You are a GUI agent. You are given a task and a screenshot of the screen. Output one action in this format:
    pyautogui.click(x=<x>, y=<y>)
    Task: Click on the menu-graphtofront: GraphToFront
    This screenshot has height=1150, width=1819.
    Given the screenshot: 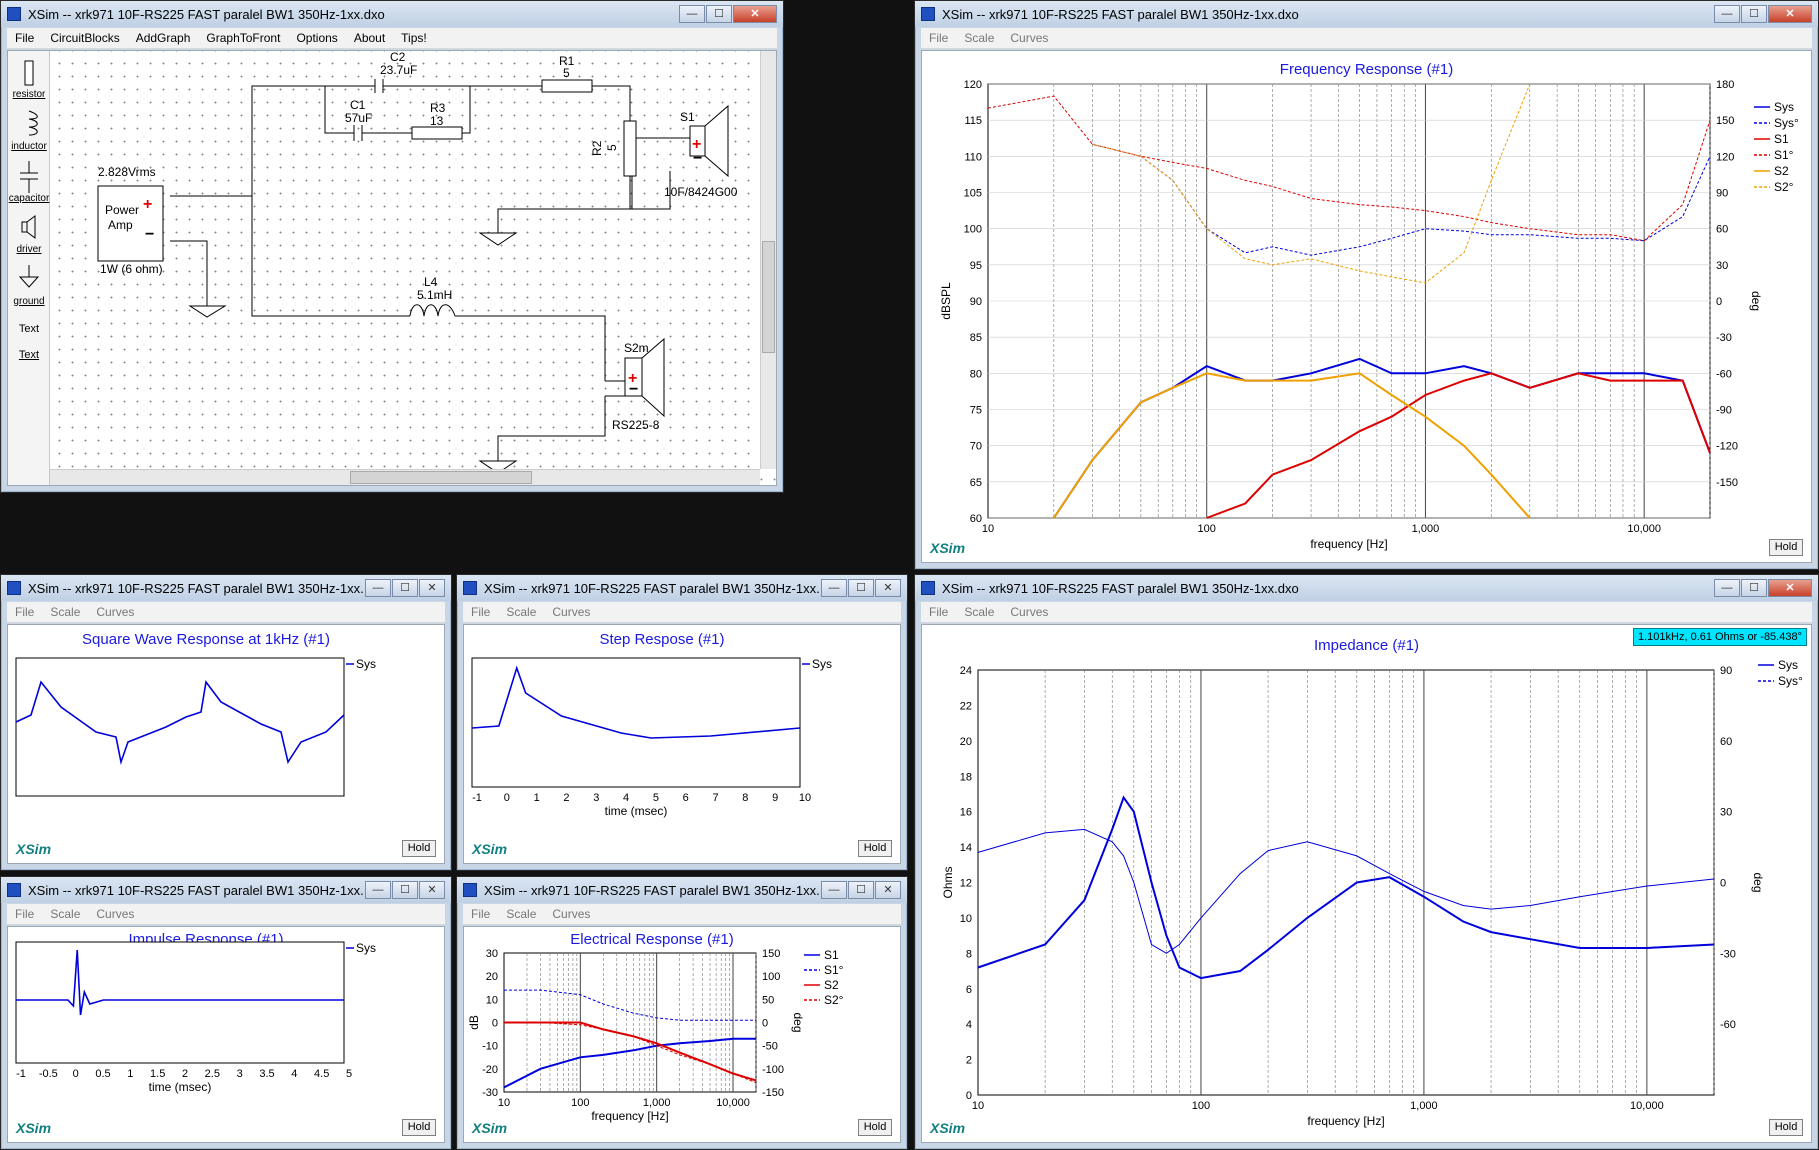 What is the action you would take?
    pyautogui.click(x=243, y=38)
    